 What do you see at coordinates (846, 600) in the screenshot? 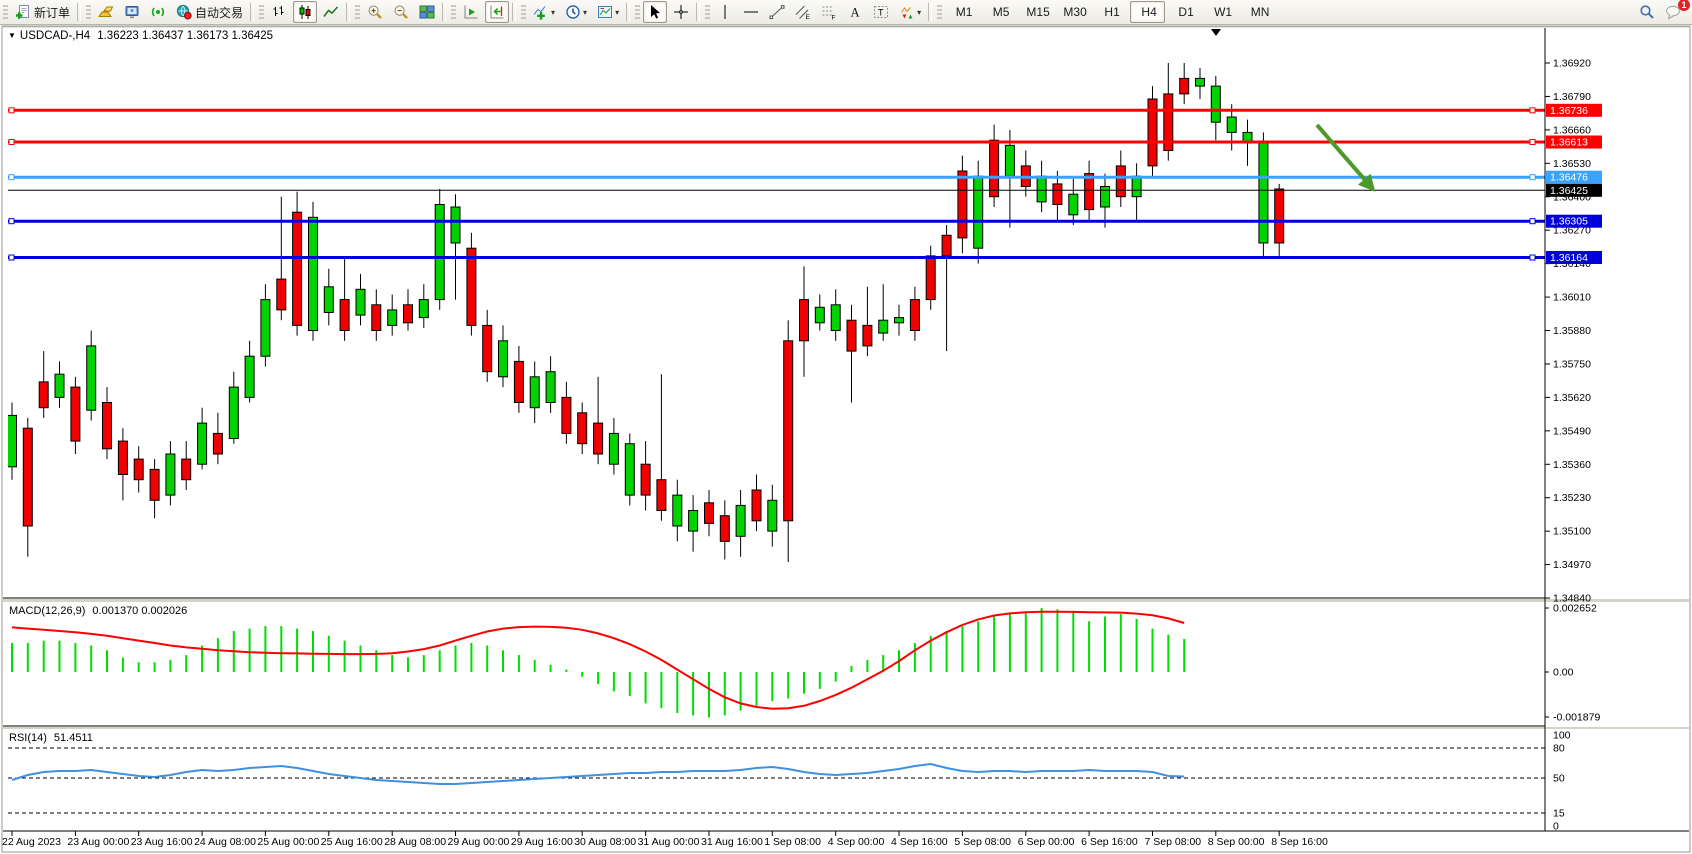
I see `panel-splitter-macd` at bounding box center [846, 600].